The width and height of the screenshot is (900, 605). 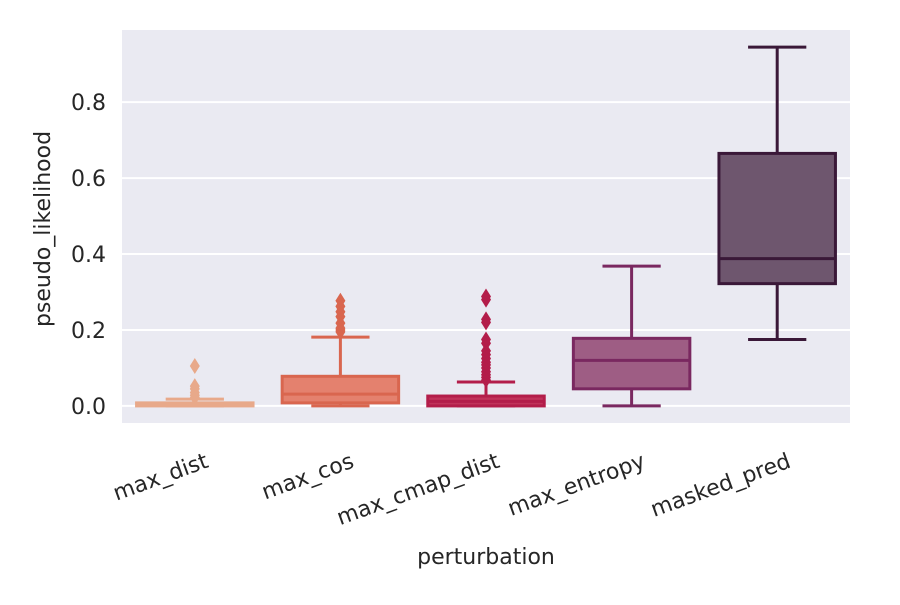 What do you see at coordinates (161, 478) in the screenshot?
I see `x-tick-label: max_dist` at bounding box center [161, 478].